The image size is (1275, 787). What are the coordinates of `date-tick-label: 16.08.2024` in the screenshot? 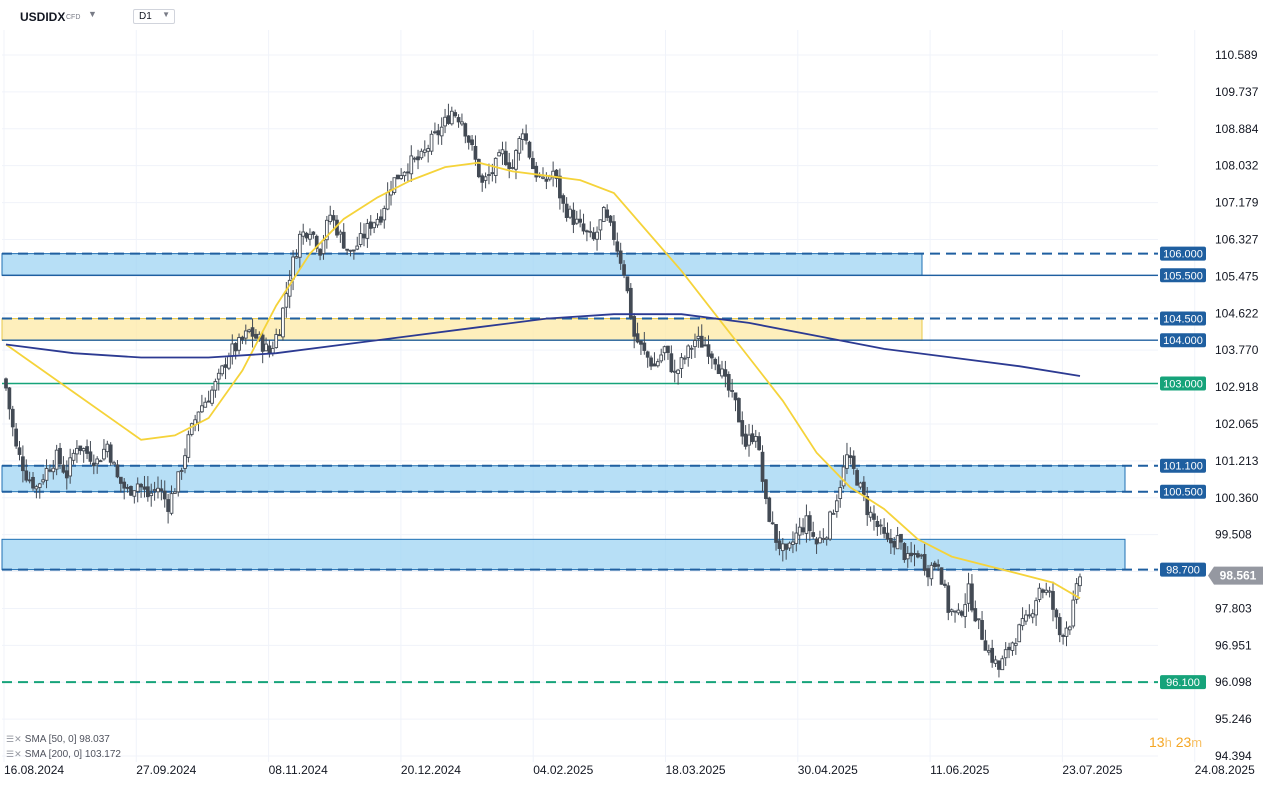 It's located at (34, 770).